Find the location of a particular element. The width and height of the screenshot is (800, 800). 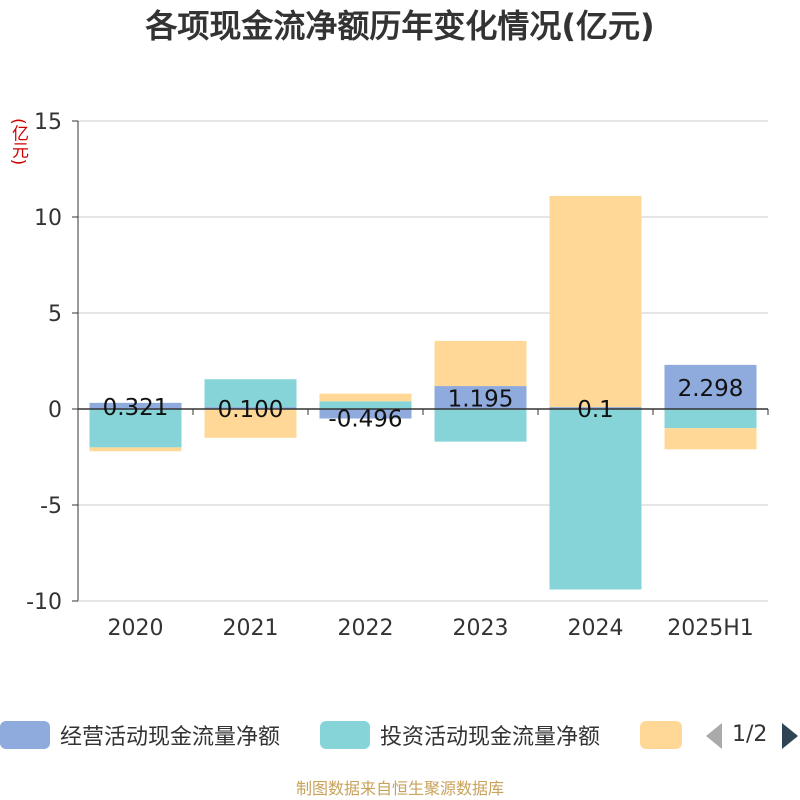

bar-series2-2020 is located at coordinates (135, 428).